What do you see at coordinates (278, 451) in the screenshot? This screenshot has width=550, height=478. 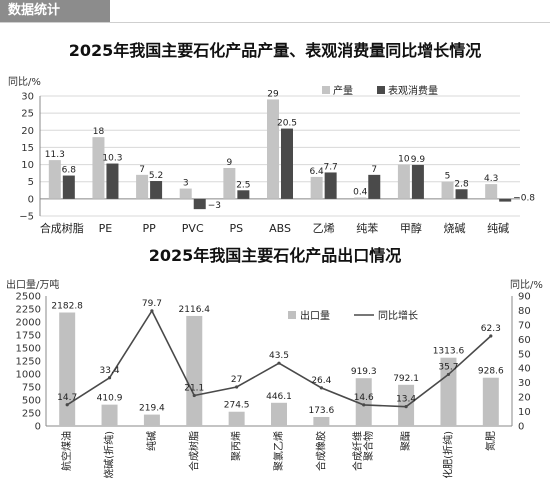 I see `chart2-x-tick-line: 聚氯乙烯` at bounding box center [278, 451].